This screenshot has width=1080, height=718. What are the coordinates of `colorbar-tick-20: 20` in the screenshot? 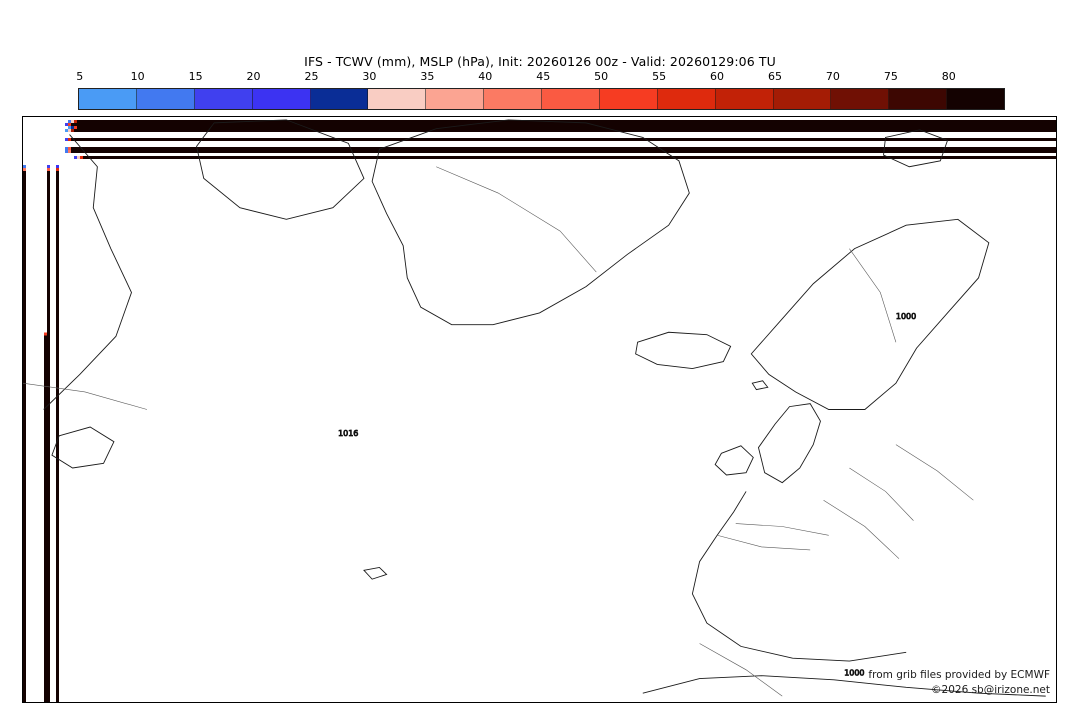 It's located at (253, 76).